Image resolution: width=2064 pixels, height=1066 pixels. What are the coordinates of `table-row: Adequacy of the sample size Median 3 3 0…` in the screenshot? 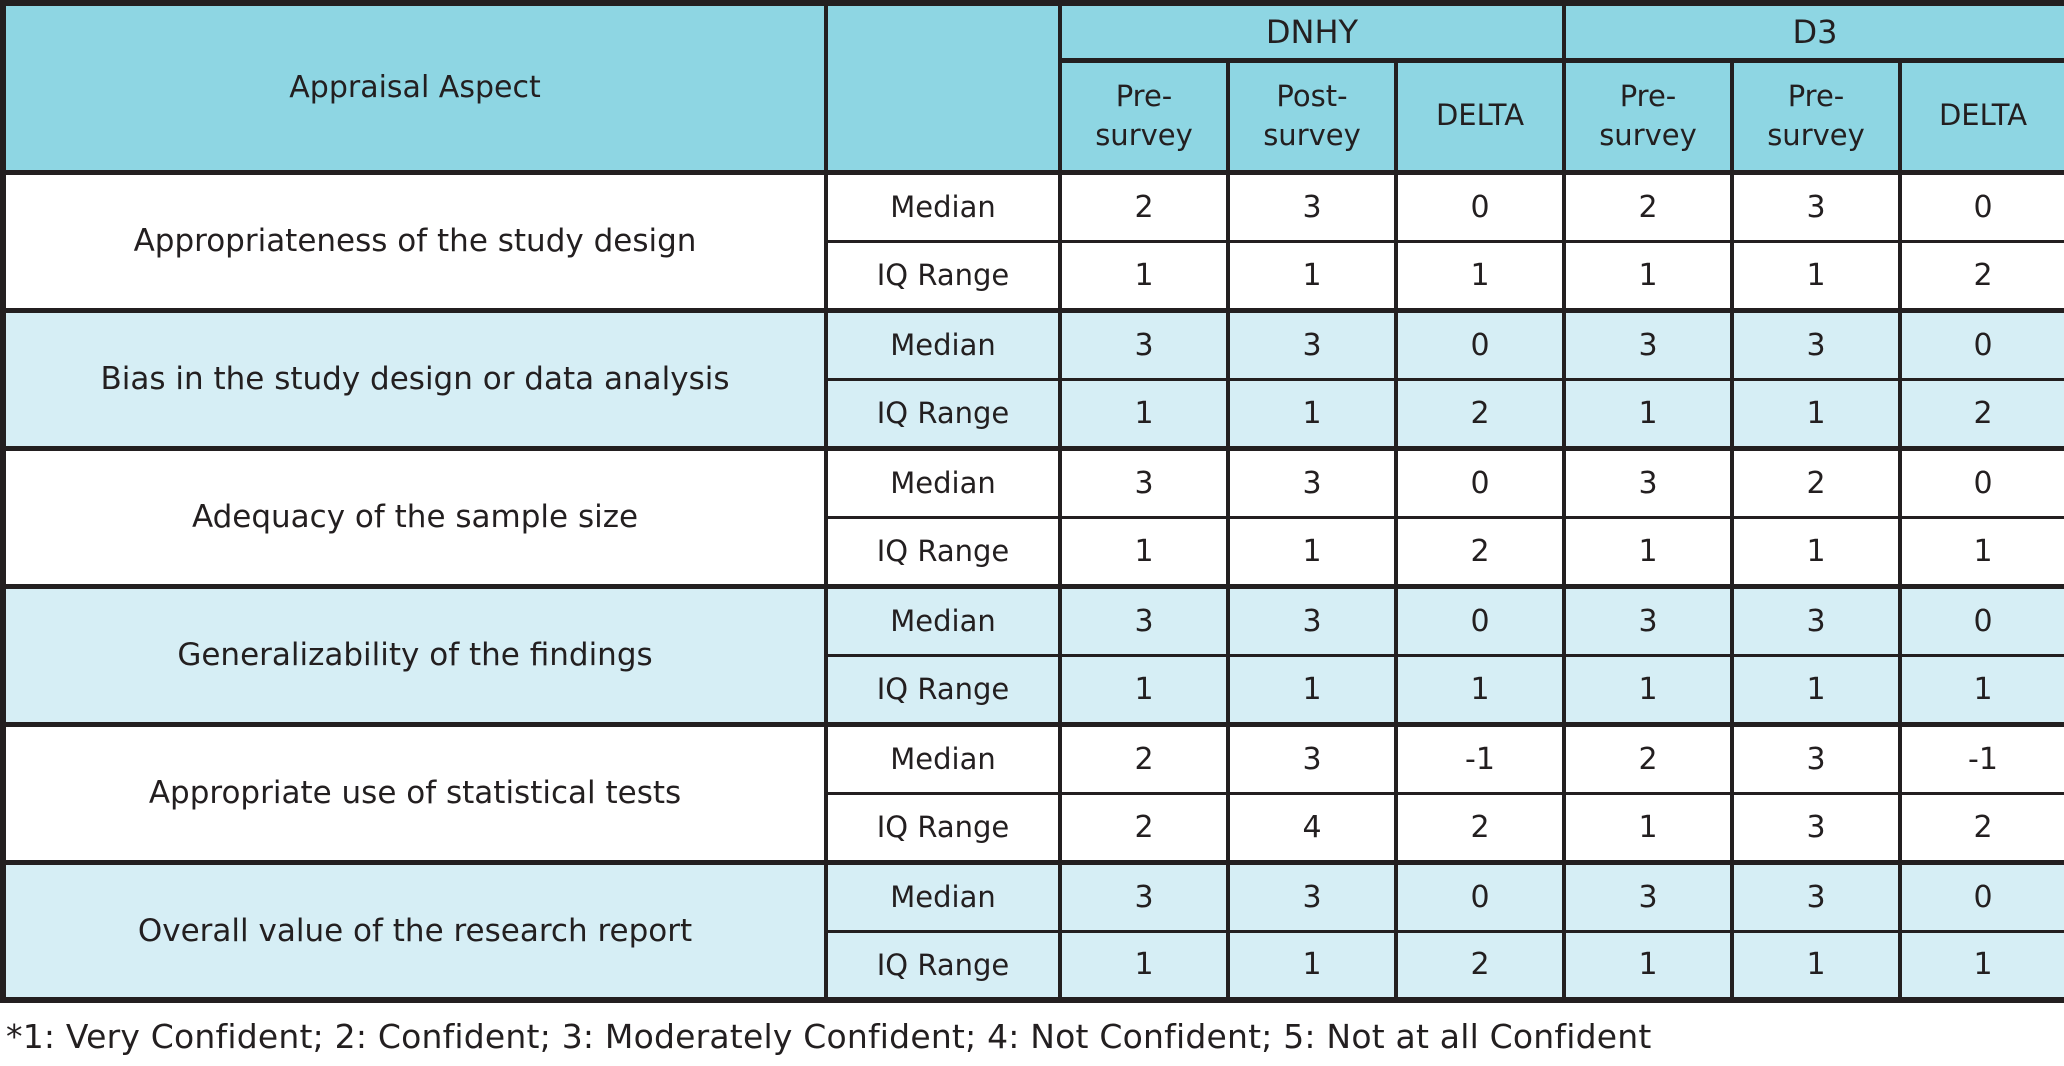 It's located at (1032, 517).